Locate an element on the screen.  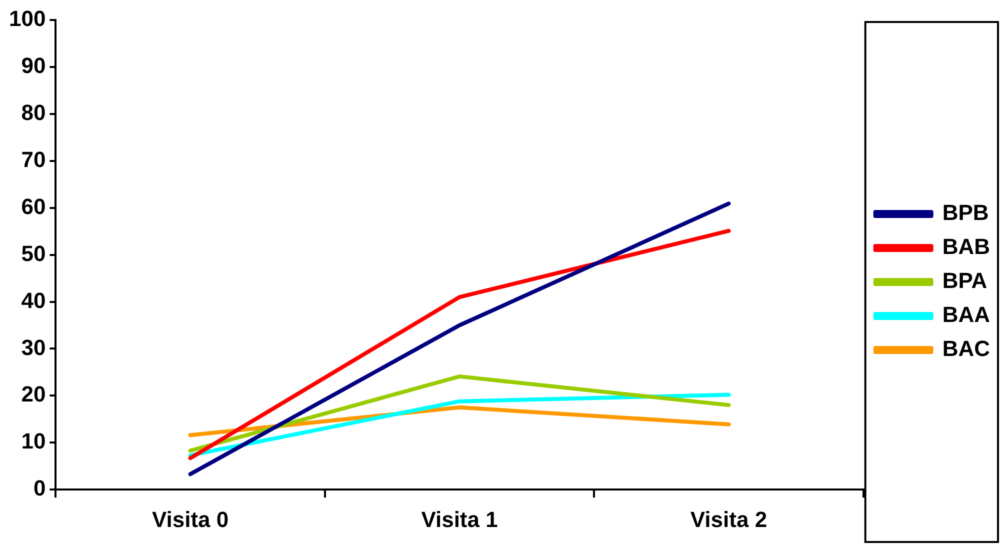
y-tick-label: 0 is located at coordinates (39, 488).